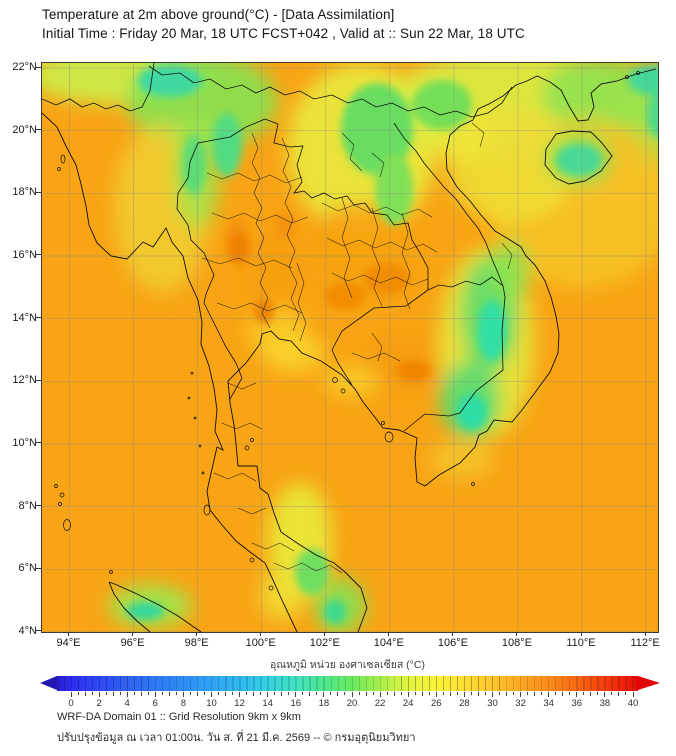 Image resolution: width=676 pixels, height=756 pixels. What do you see at coordinates (296, 703) in the screenshot?
I see `colorbar-tick-label: 16` at bounding box center [296, 703].